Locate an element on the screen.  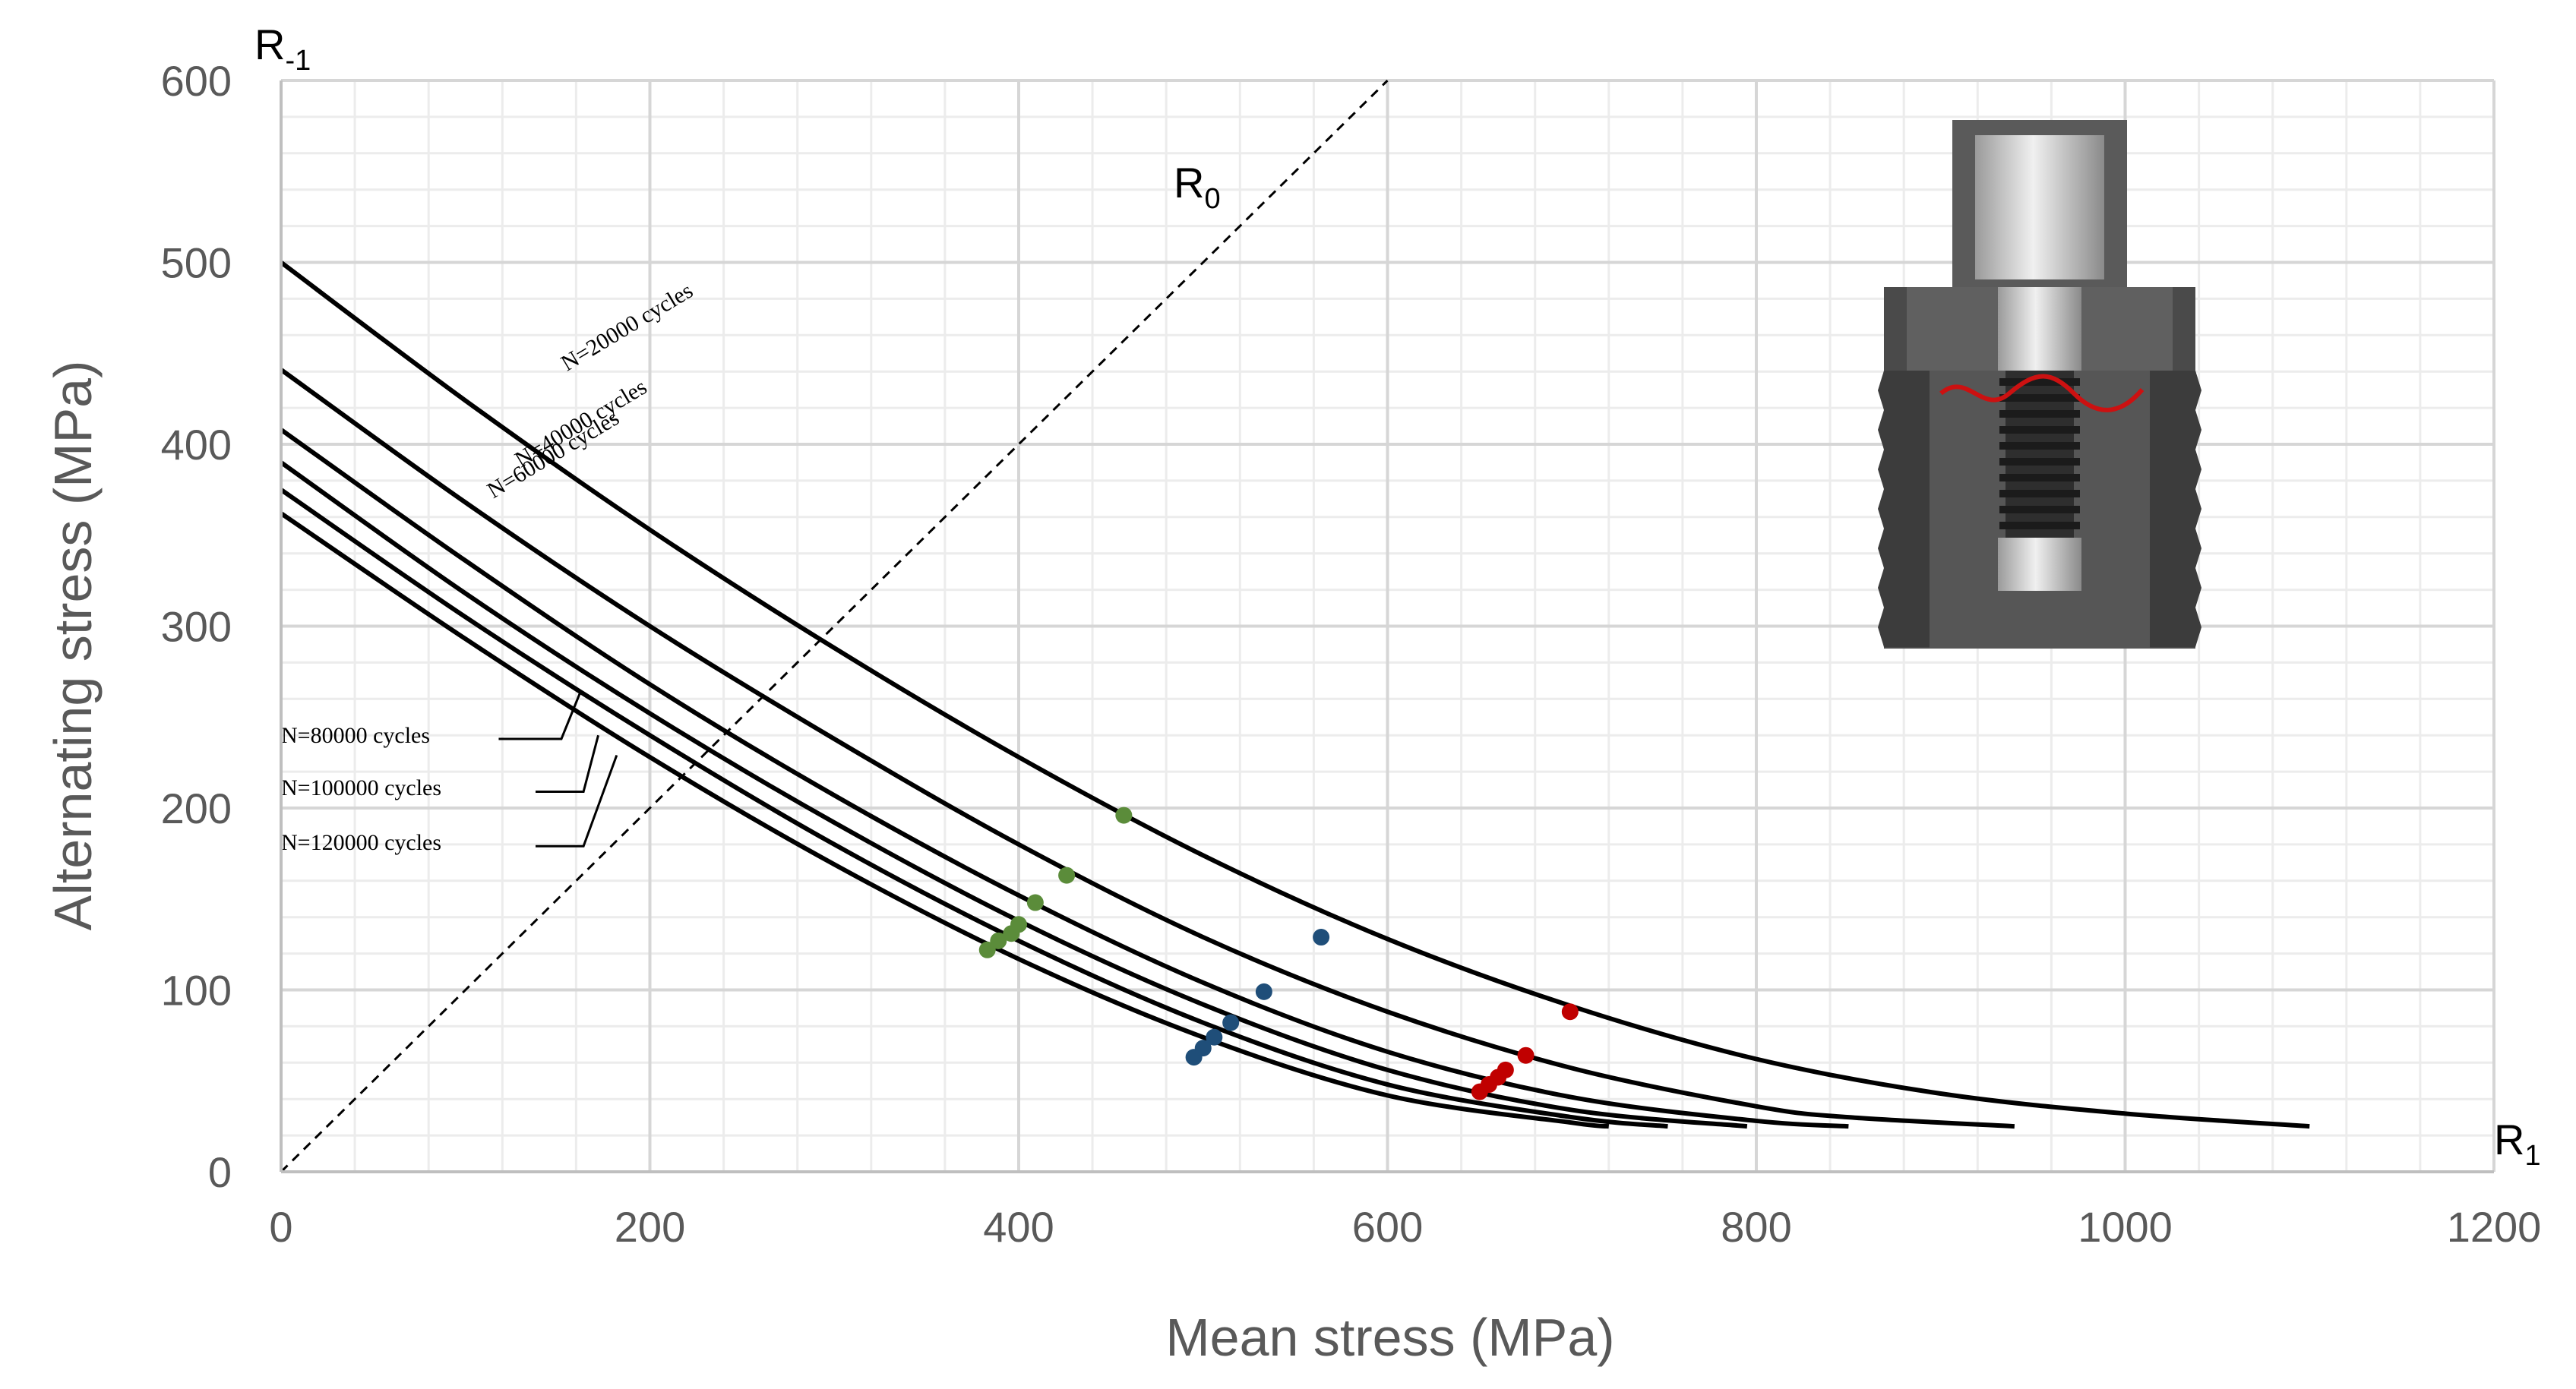
y-axis-title: Alternating stress (MPa) is located at coordinates (73, 646).